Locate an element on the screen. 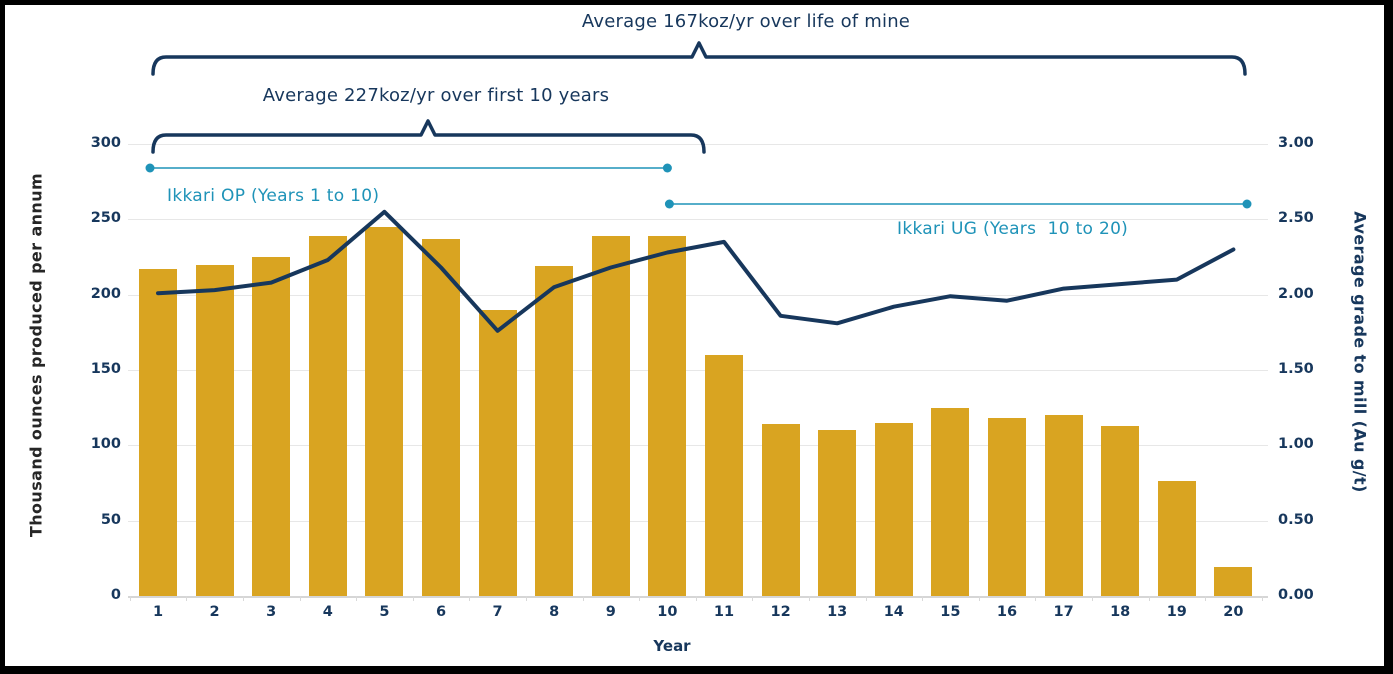 The image size is (1393, 674). x-axis-title: Year is located at coordinates (672, 646).